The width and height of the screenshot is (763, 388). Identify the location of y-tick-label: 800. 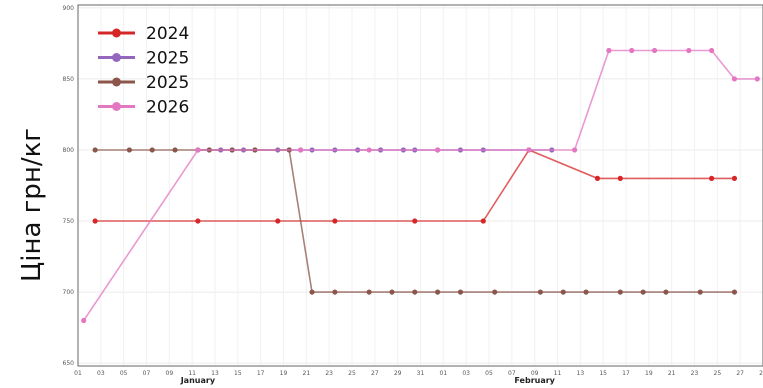
(69, 150).